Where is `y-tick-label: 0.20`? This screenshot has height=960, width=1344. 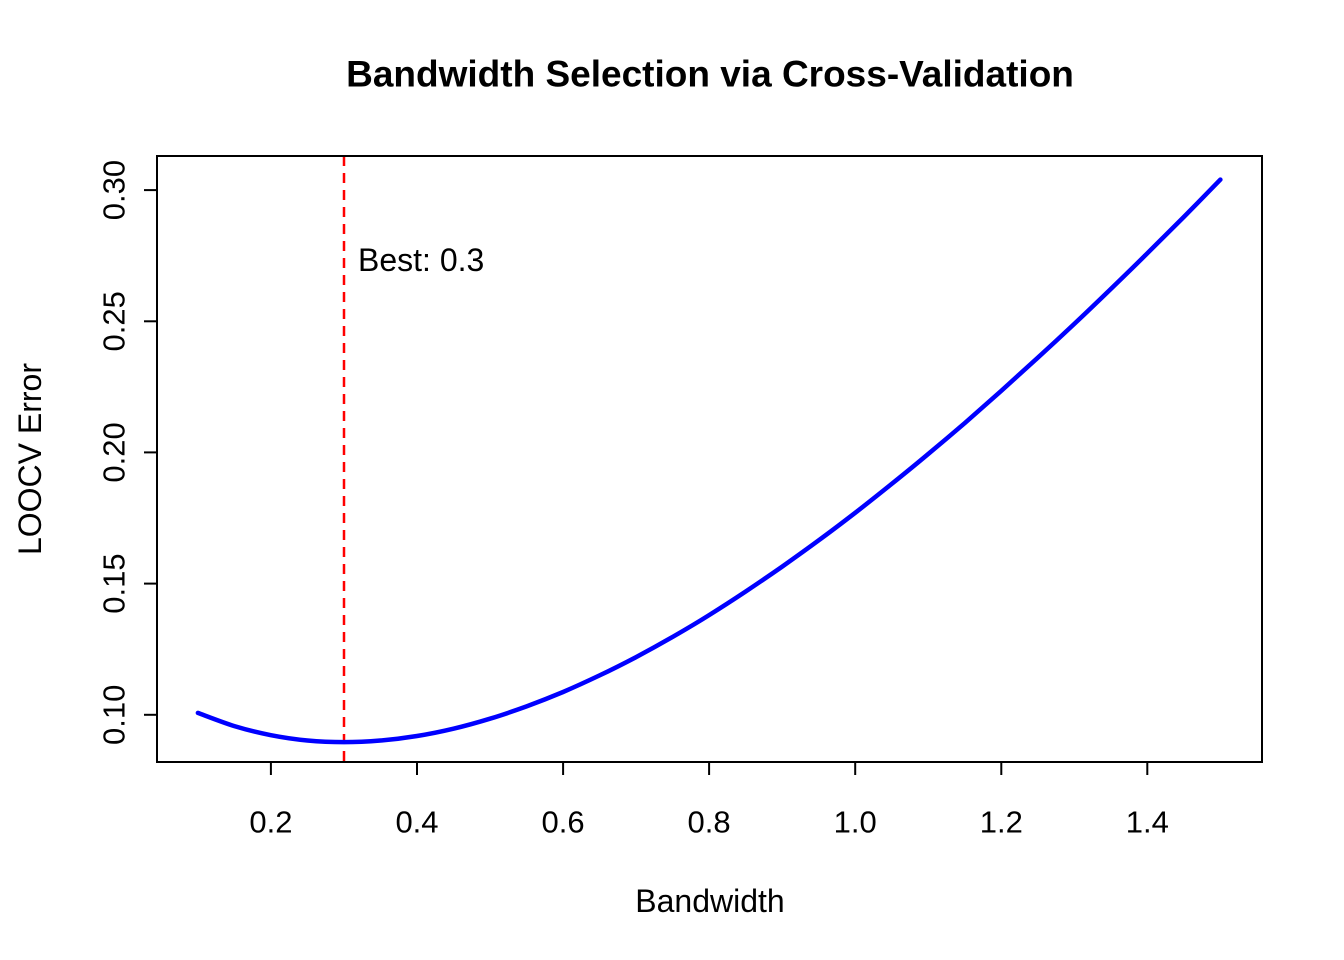 y-tick-label: 0.20 is located at coordinates (114, 452).